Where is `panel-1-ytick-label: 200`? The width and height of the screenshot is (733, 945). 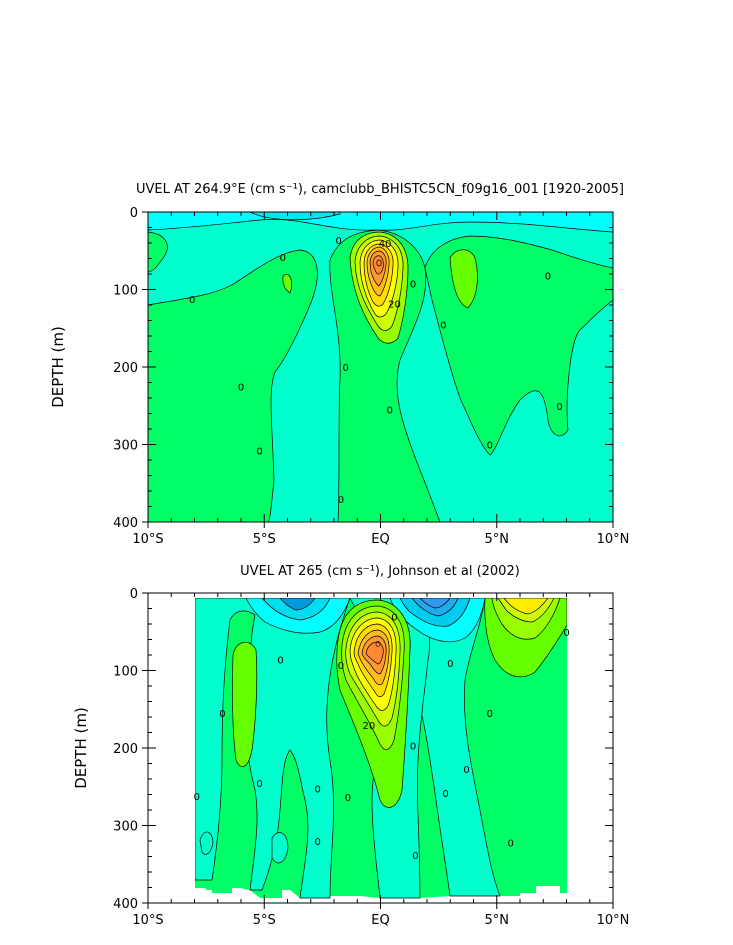
panel-1-ytick-label: 200 is located at coordinates (125, 368).